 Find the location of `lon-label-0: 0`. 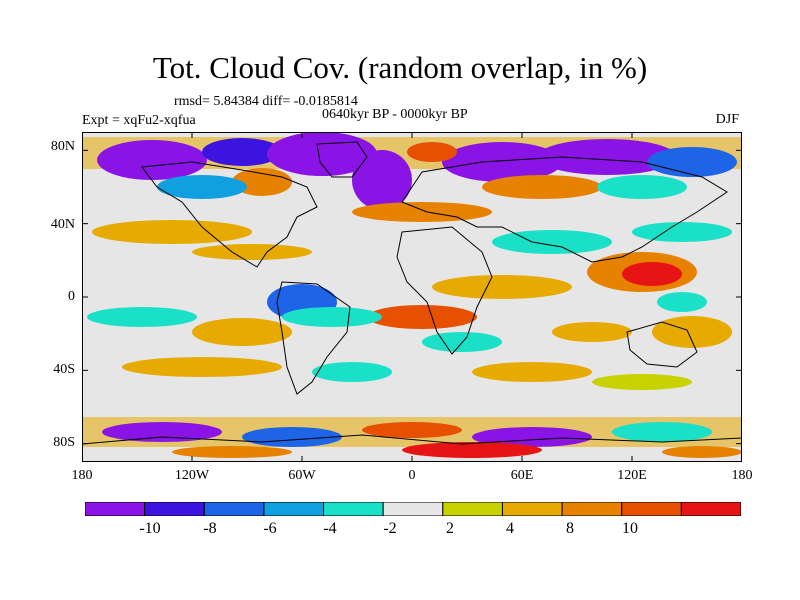

lon-label-0: 0 is located at coordinates (412, 475).